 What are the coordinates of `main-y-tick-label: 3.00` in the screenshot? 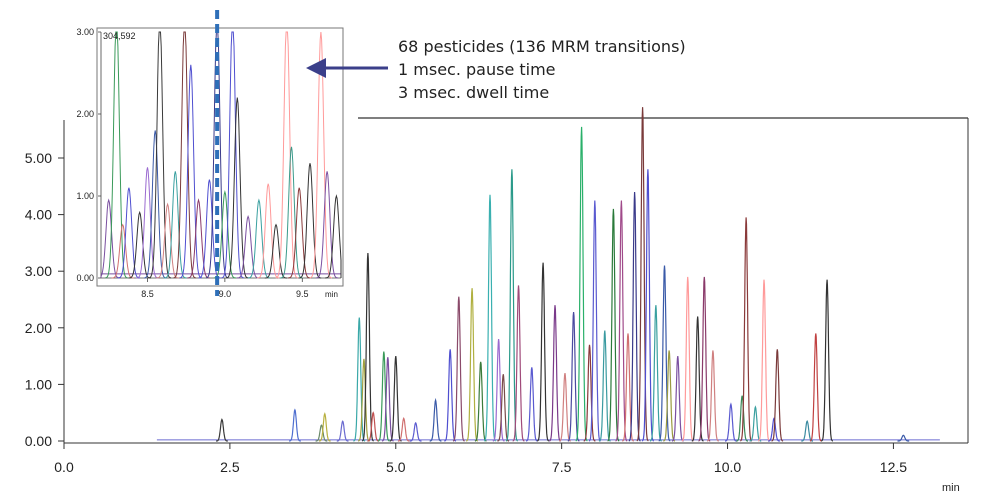 It's located at (38, 271).